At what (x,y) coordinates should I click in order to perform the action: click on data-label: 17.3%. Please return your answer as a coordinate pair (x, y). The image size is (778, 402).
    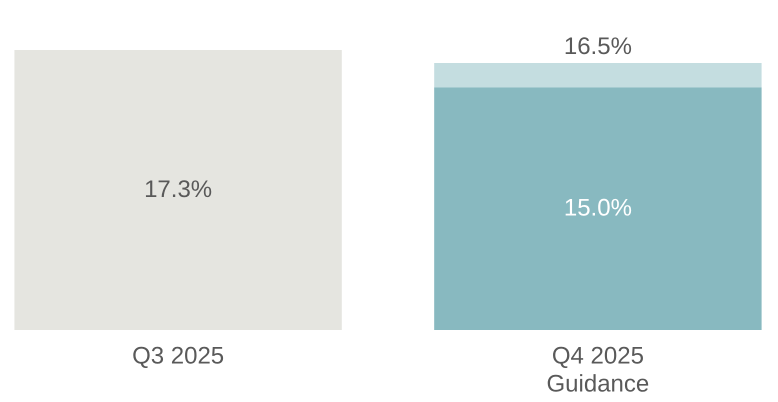
    Looking at the image, I should click on (178, 189).